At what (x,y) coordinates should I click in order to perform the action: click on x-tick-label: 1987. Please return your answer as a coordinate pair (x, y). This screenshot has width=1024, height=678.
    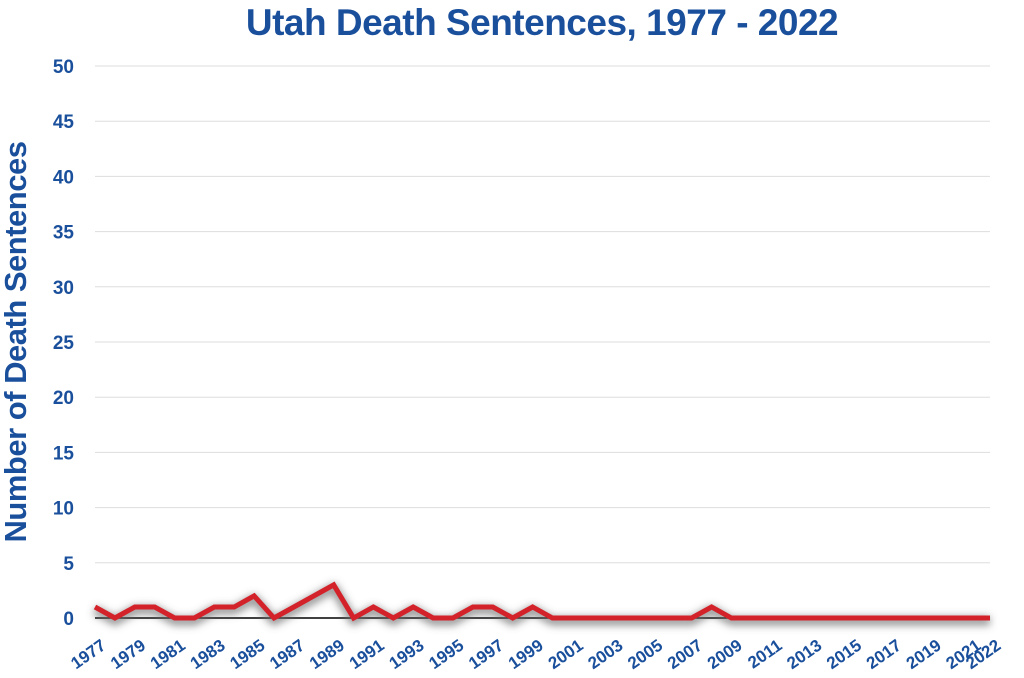
    Looking at the image, I should click on (287, 654).